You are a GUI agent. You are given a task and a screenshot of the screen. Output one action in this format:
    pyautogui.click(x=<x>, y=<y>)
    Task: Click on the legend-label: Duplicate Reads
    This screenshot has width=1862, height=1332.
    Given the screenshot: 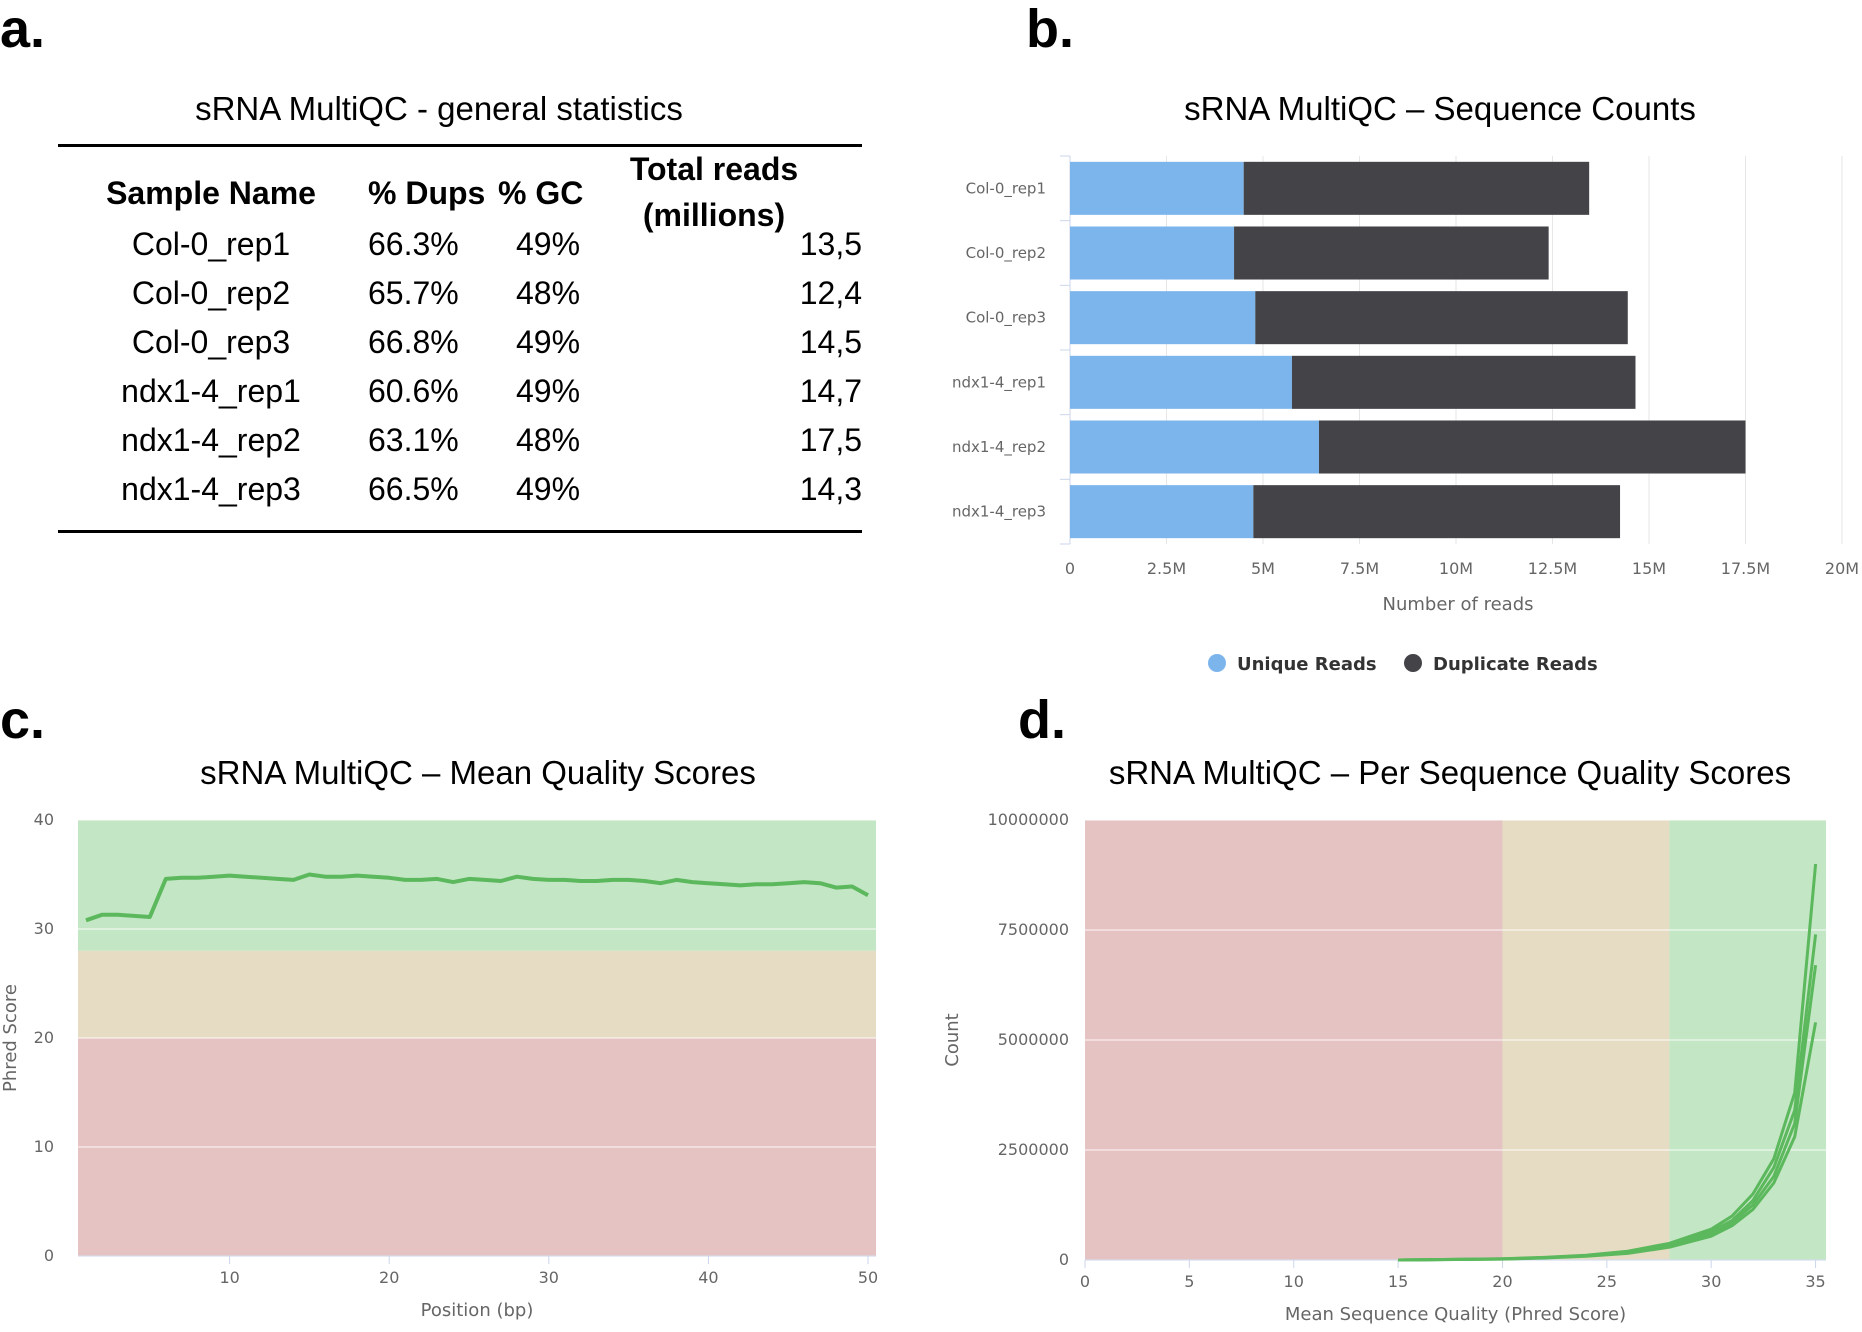 What is the action you would take?
    pyautogui.click(x=1515, y=664)
    